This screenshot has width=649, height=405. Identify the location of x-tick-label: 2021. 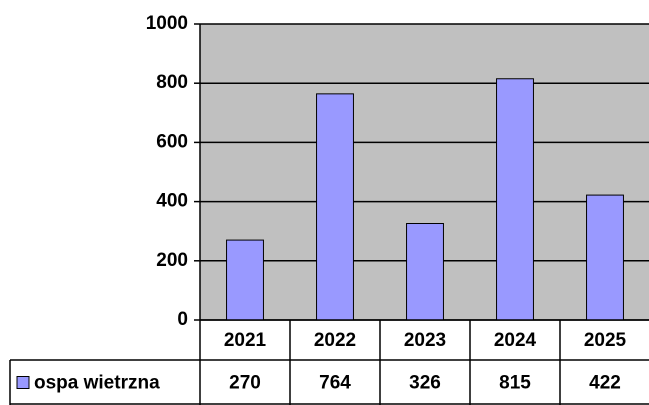
(245, 340).